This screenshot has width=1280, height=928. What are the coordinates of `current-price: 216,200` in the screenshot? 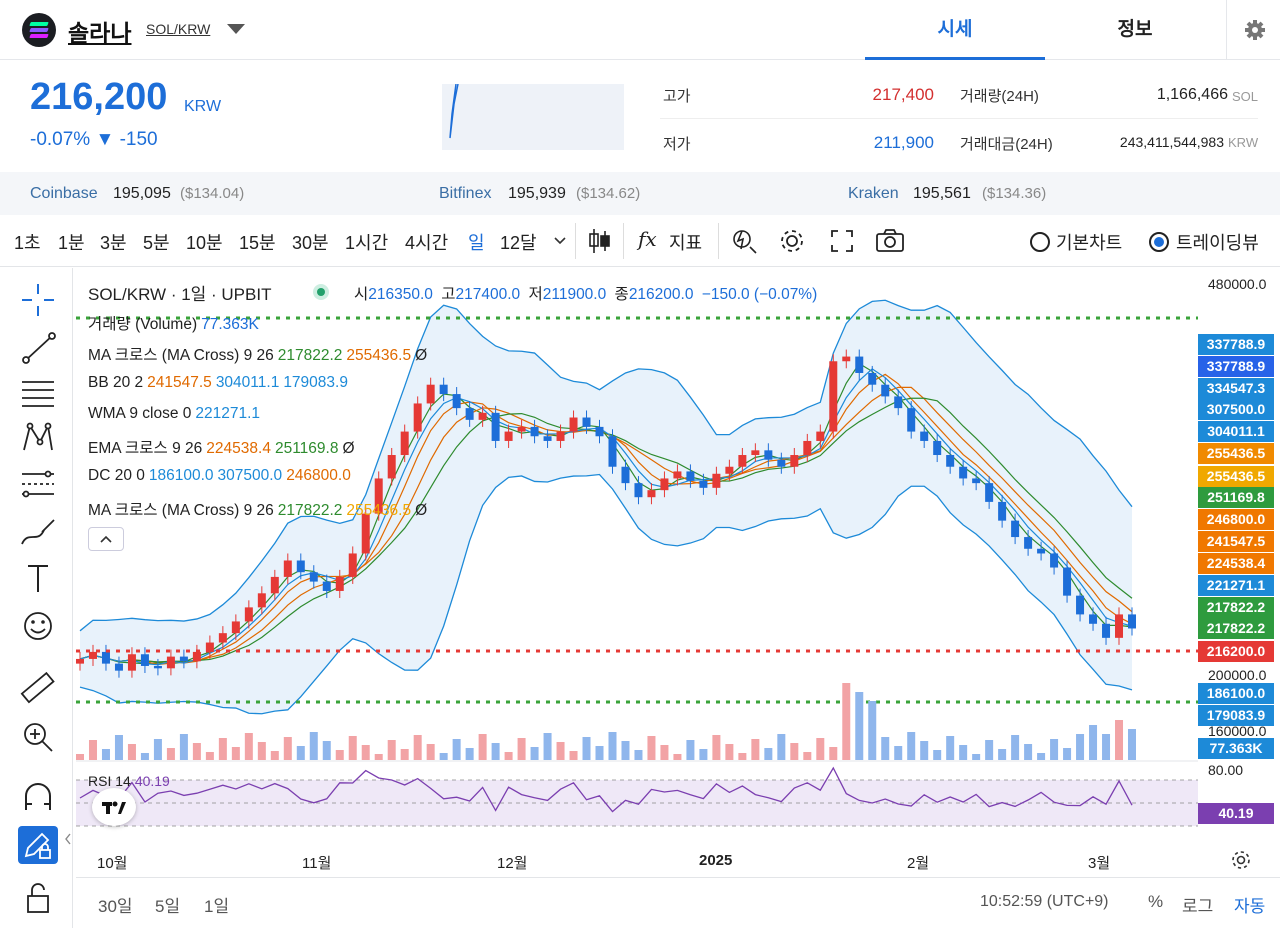 It's located at (99, 97).